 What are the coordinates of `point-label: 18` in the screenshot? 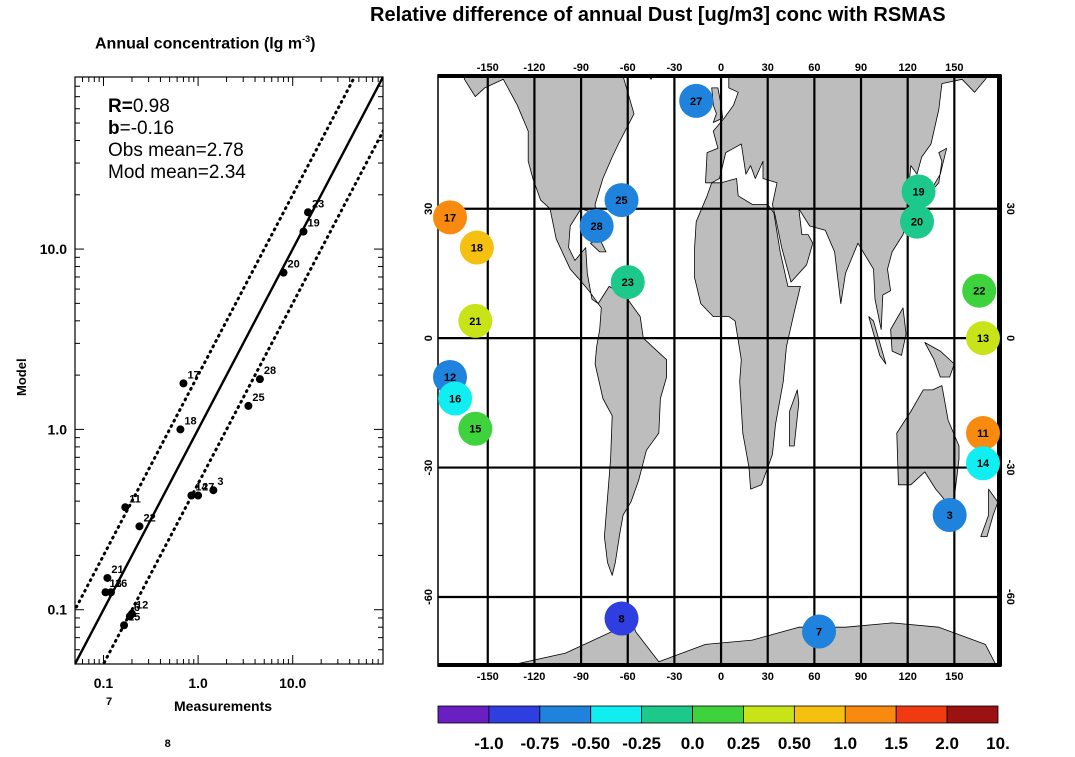 It's located at (190, 421).